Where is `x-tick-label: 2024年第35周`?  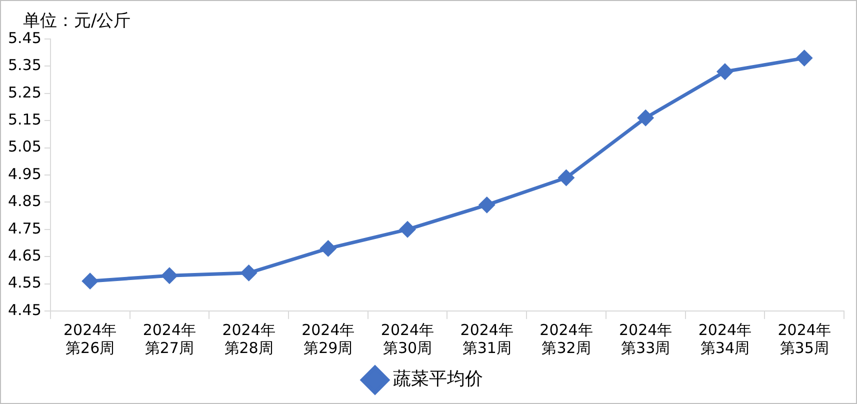 x-tick-label: 2024年第35周 is located at coordinates (804, 338).